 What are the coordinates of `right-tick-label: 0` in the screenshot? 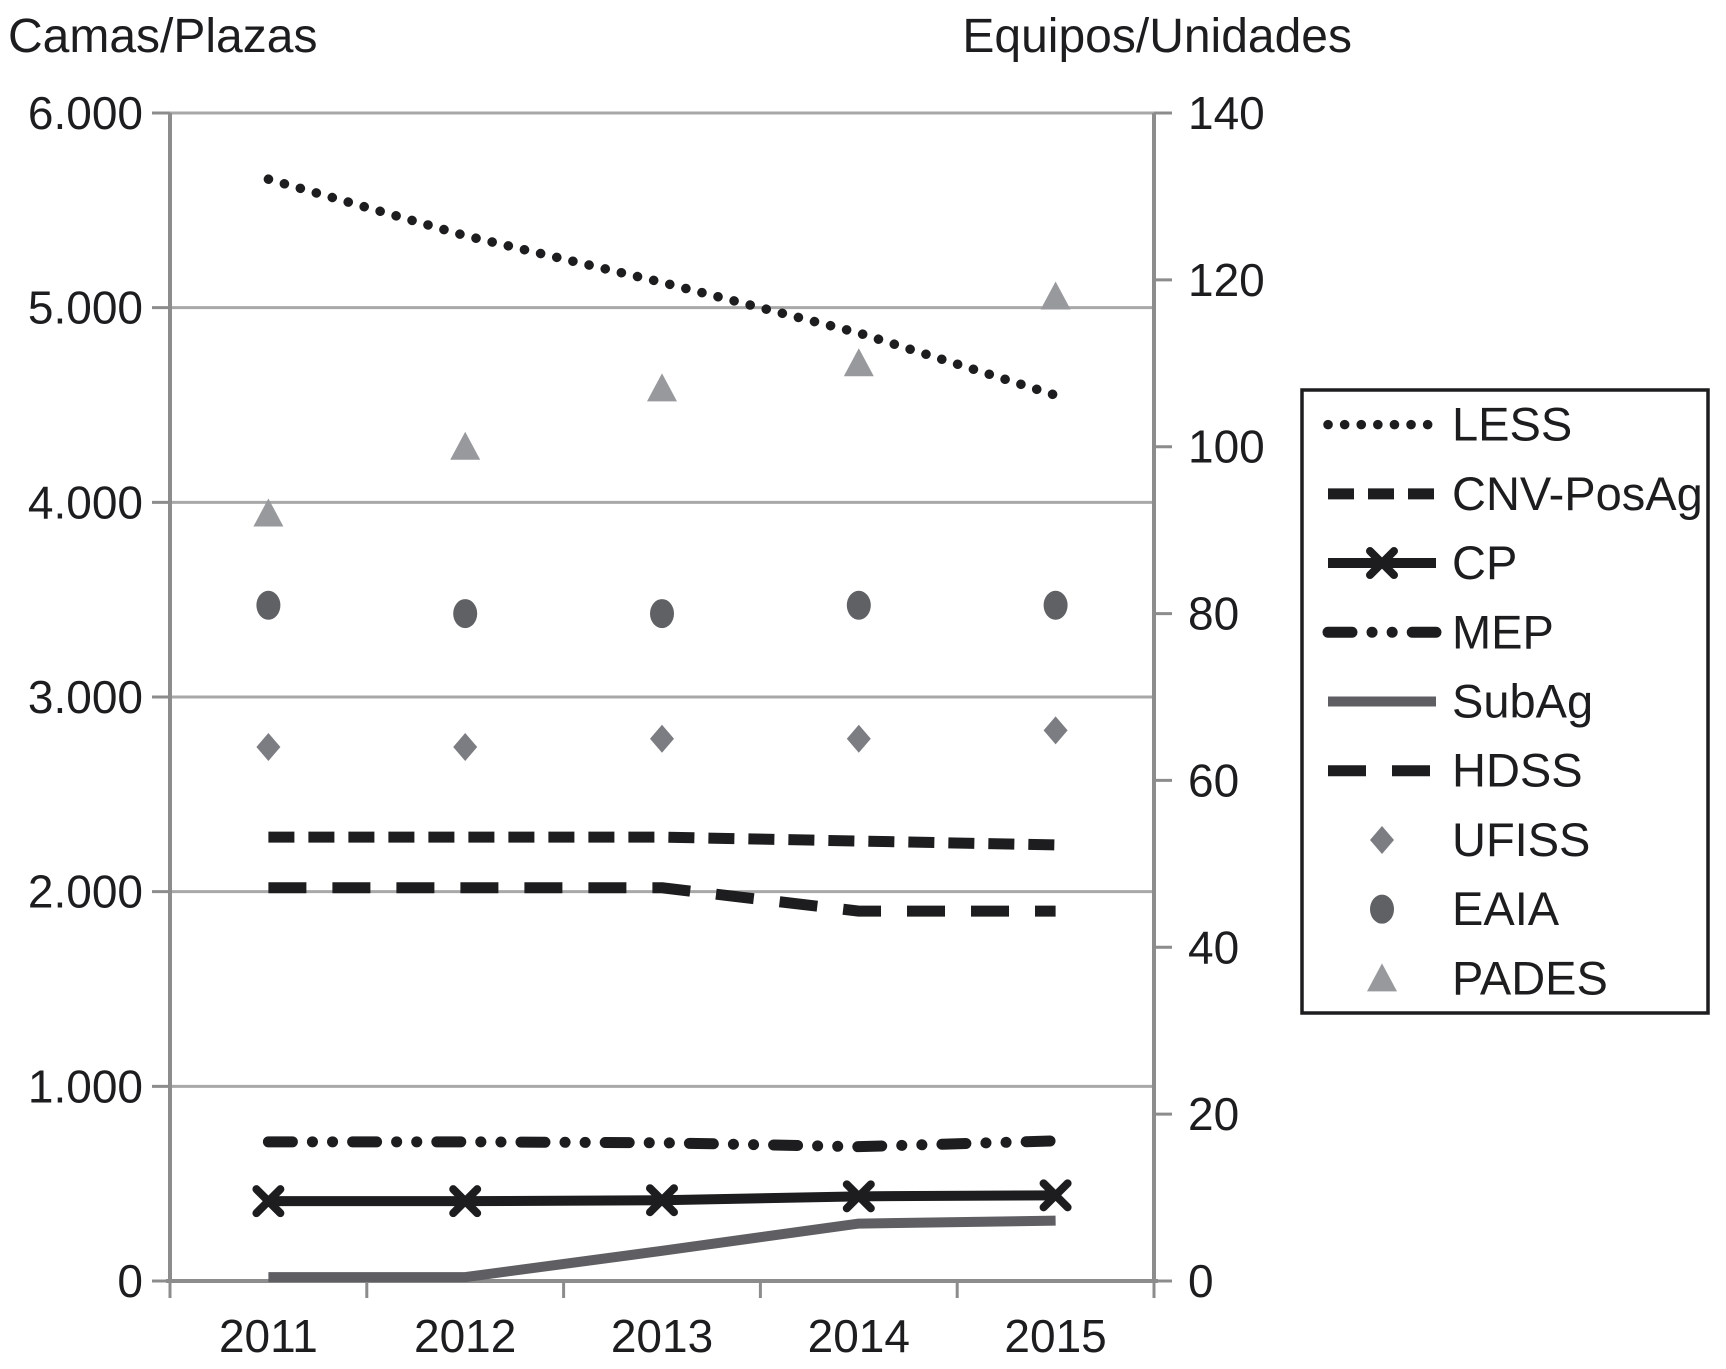 It's located at (1201, 1281).